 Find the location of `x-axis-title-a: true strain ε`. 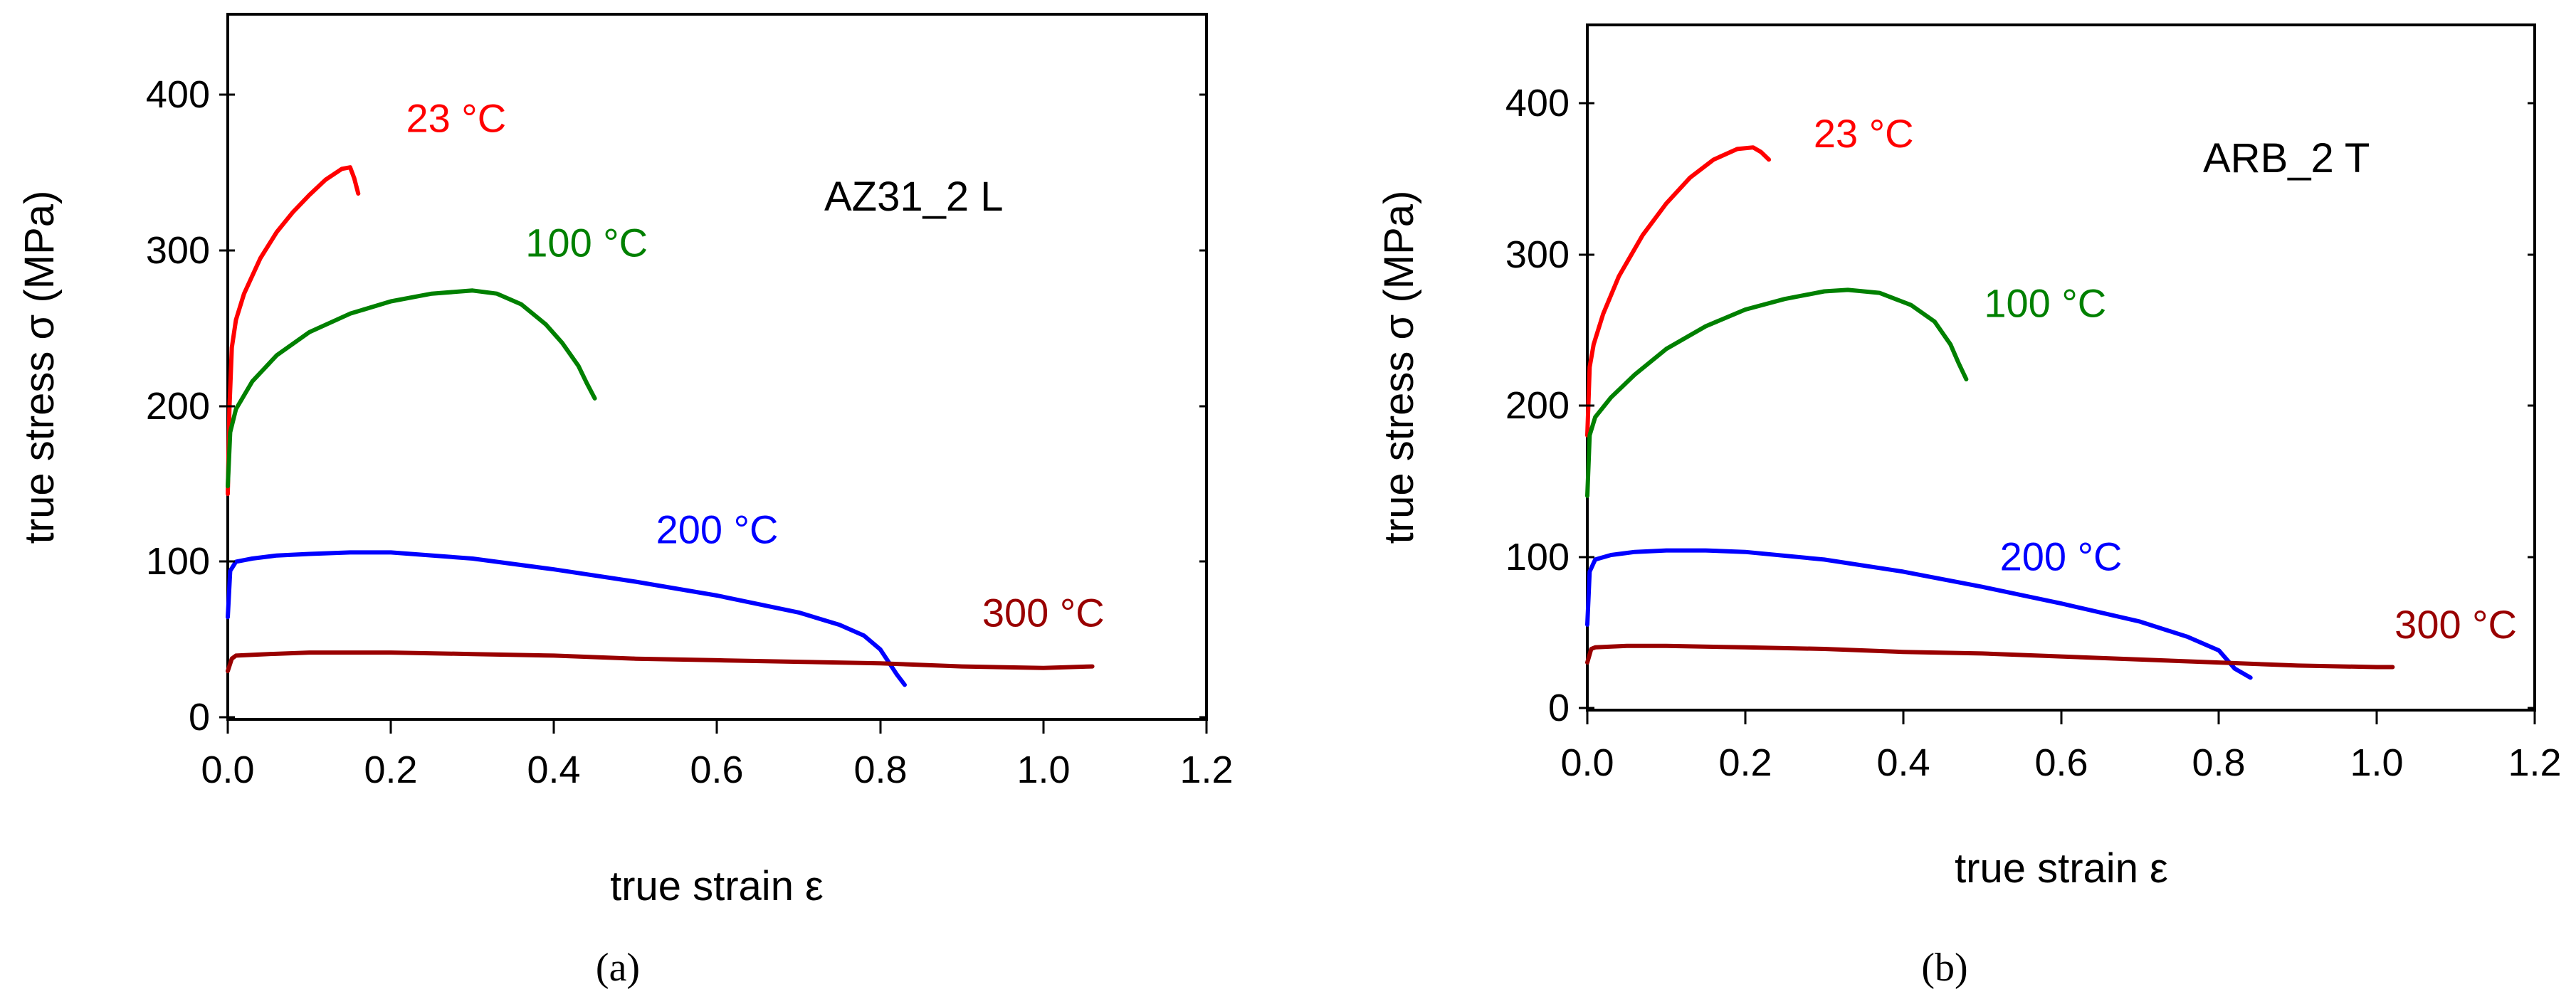

x-axis-title-a: true strain ε is located at coordinates (717, 886).